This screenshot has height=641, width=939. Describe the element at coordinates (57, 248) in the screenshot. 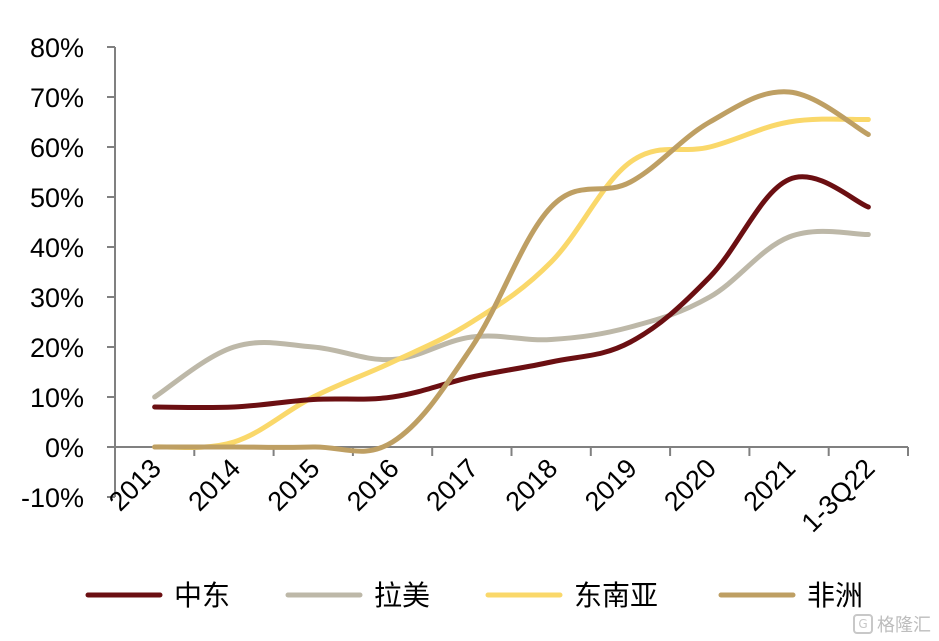

I see `y-tick-label: 40%` at that location.